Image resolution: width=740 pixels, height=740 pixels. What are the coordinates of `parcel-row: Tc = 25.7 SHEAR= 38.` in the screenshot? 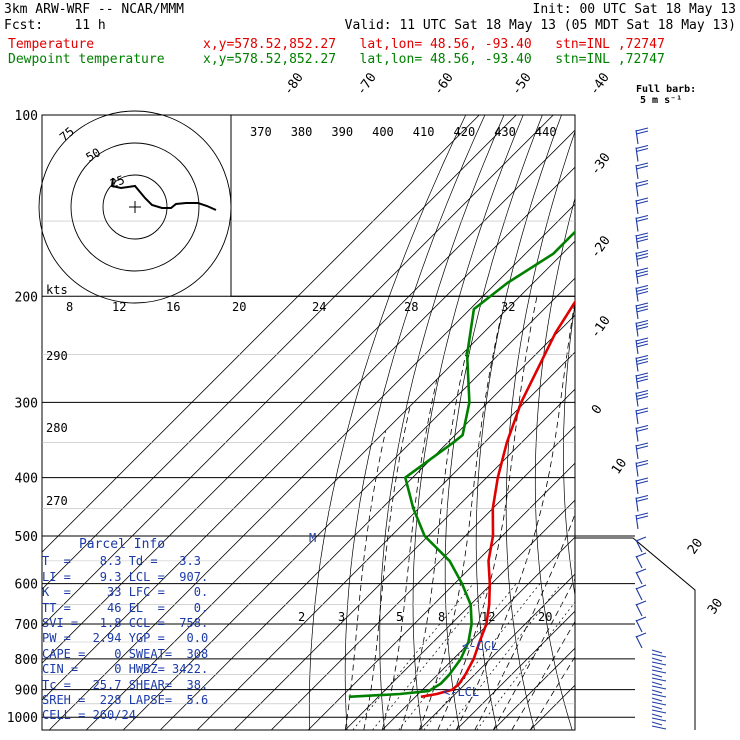 It's located at (125, 684).